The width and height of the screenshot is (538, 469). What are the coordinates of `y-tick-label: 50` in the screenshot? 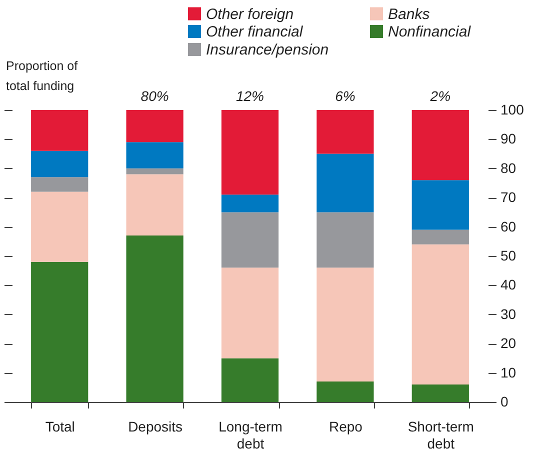 It's located at (508, 256).